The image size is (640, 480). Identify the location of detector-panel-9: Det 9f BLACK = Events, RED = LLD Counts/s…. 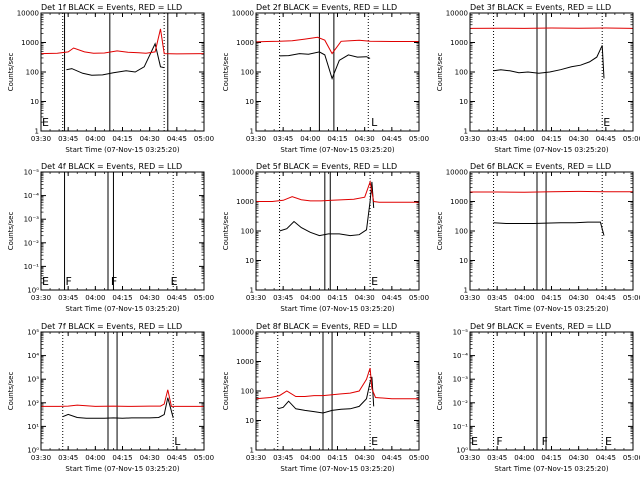
(538, 397).